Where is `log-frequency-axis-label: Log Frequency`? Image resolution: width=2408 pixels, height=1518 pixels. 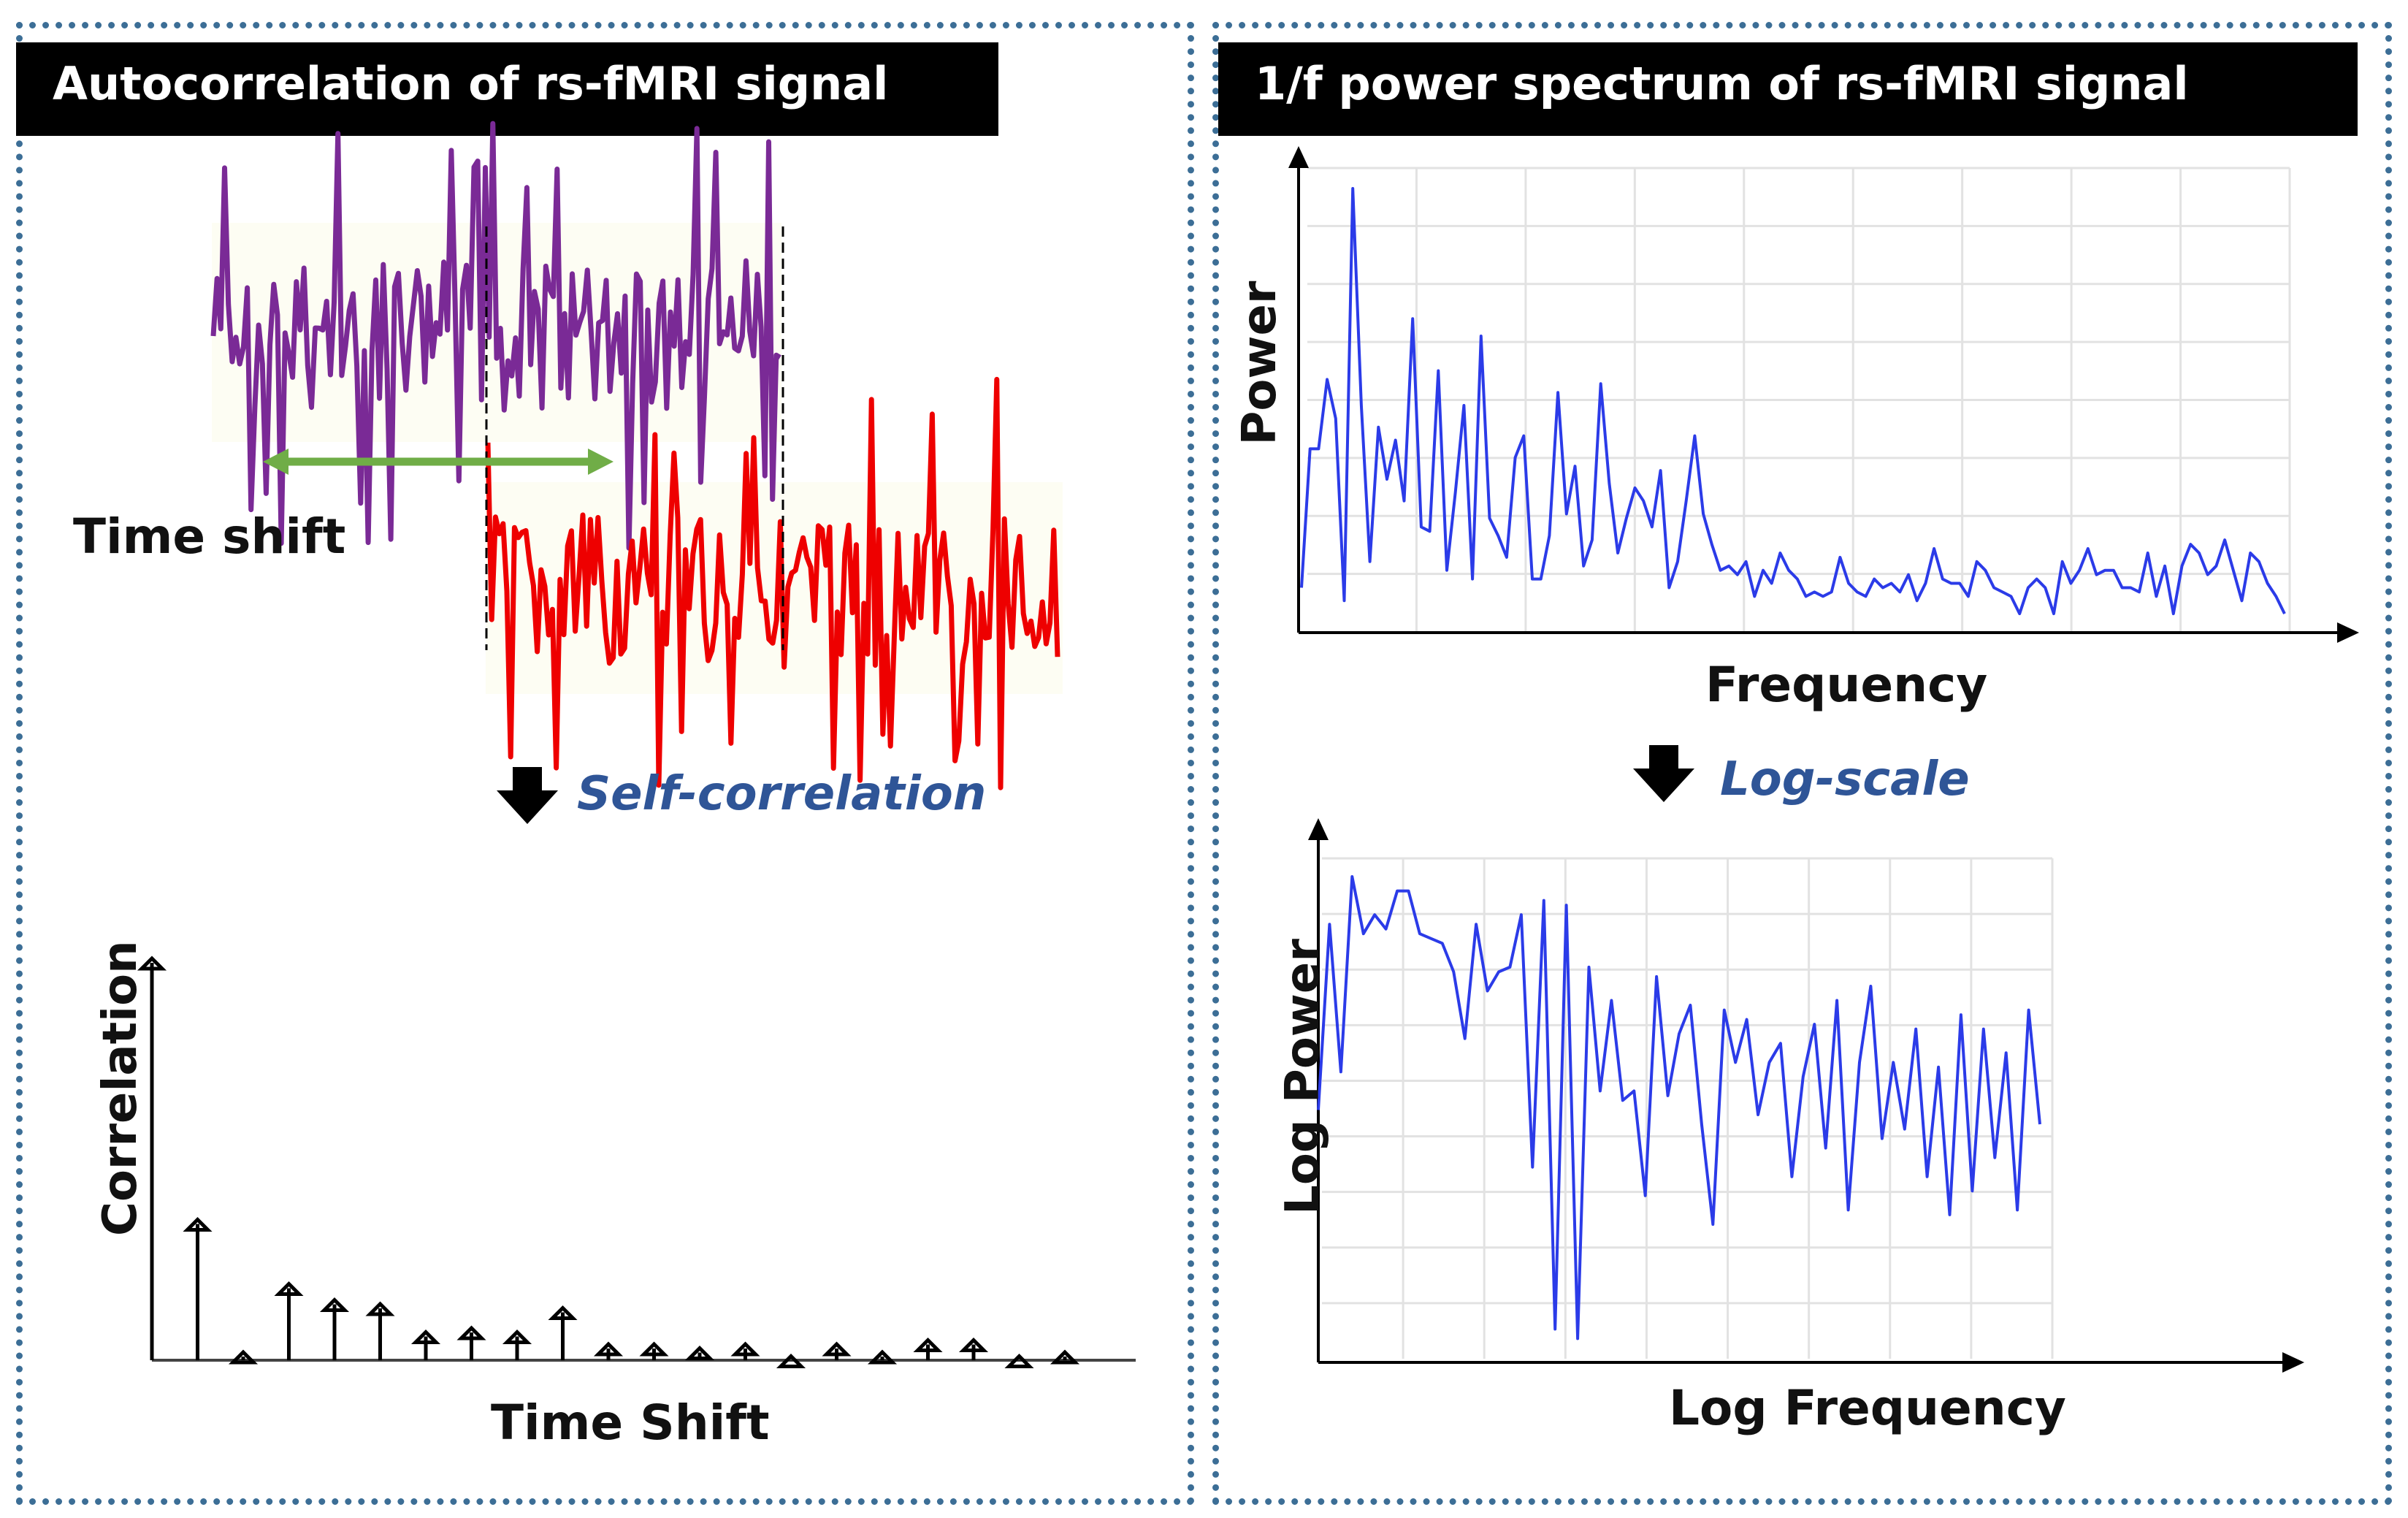
log-frequency-axis-label: Log Frequency is located at coordinates (1867, 1408).